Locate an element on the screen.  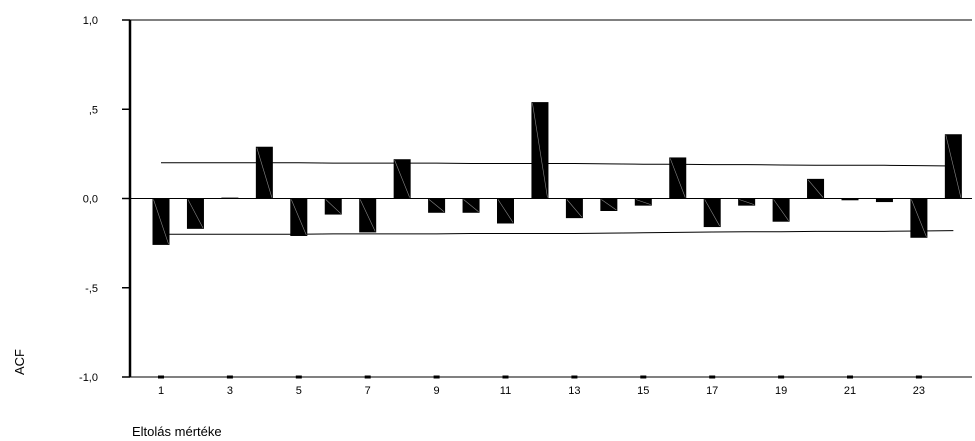
x-tick-label: 17 is located at coordinates (712, 391).